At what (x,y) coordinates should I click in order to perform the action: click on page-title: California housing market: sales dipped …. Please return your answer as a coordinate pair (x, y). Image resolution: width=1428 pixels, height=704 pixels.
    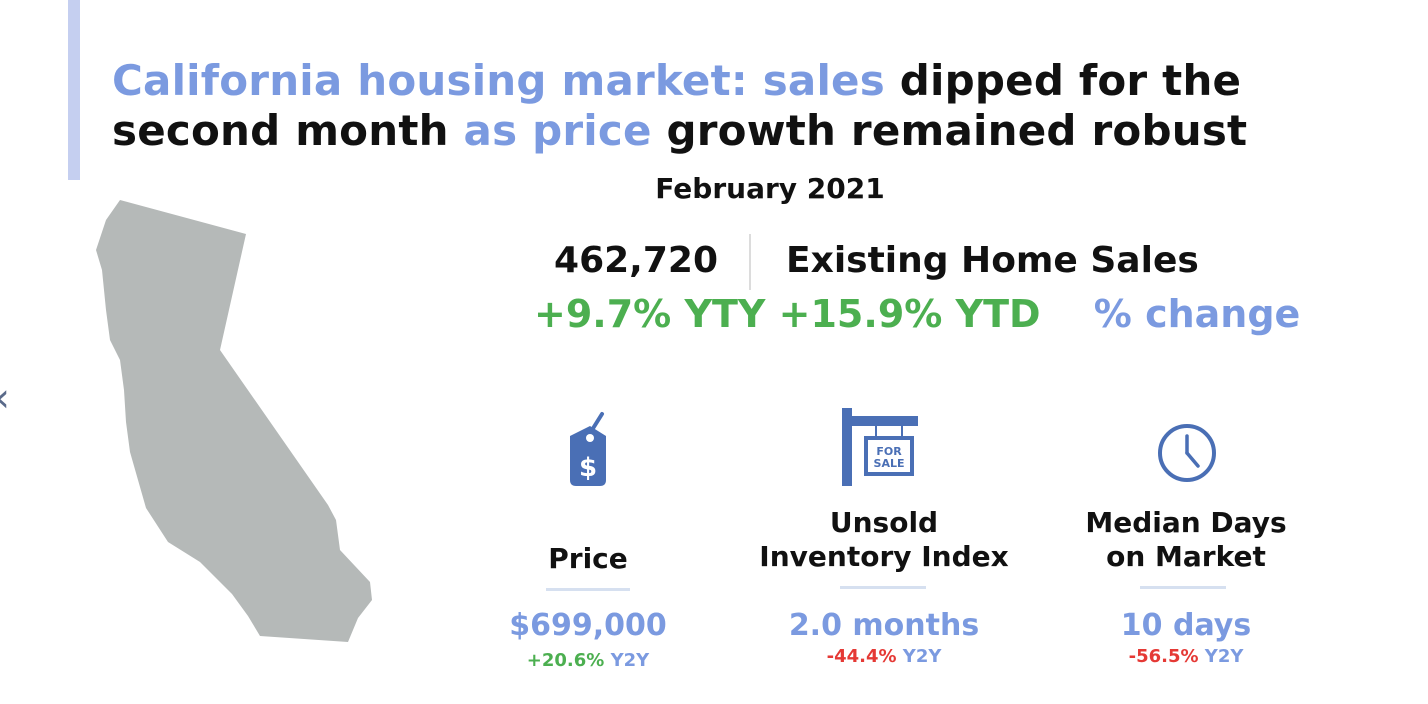
    Looking at the image, I should click on (679, 106).